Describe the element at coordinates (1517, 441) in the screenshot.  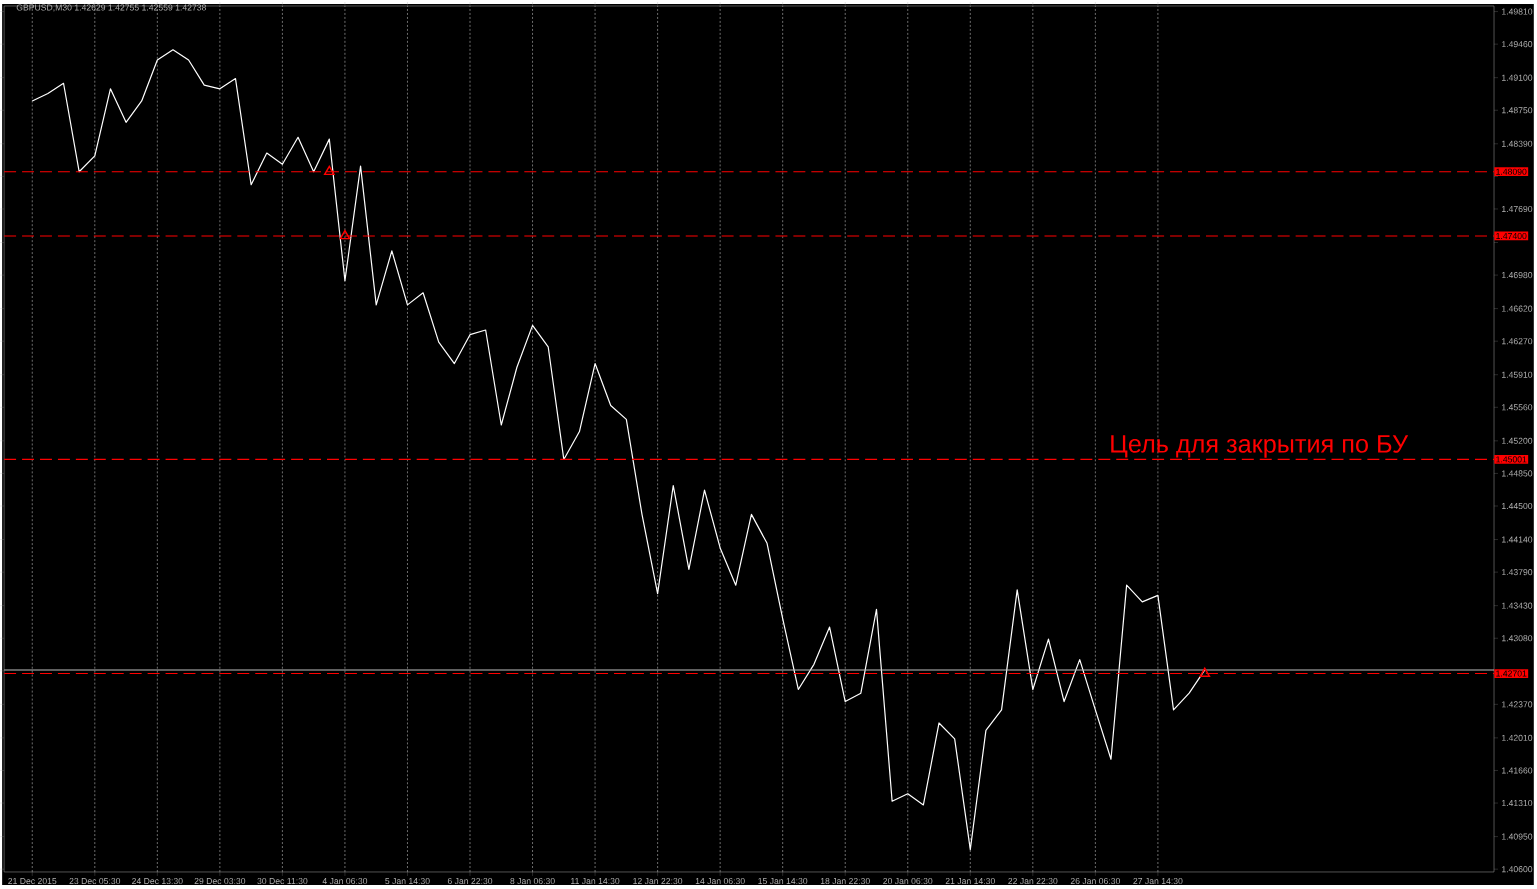
I see `y-tick-label: 1.45200` at that location.